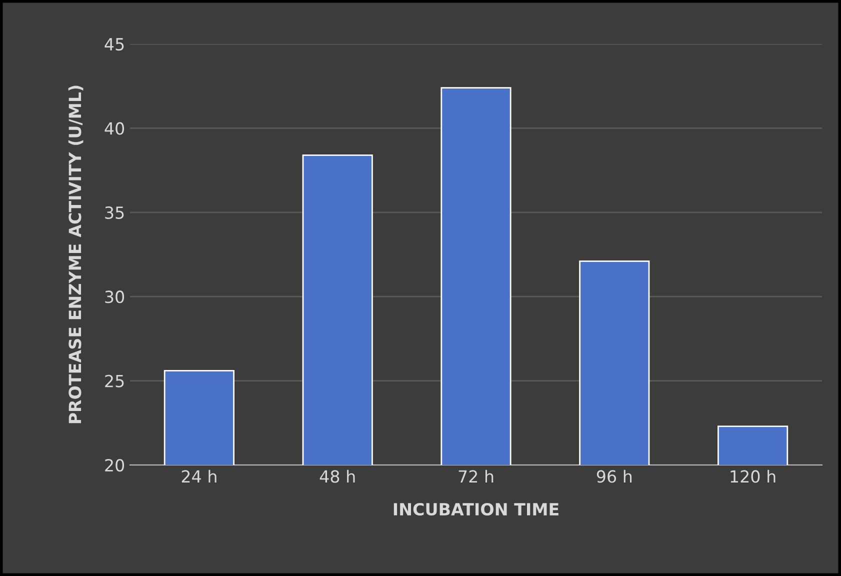 This screenshot has width=841, height=576. What do you see at coordinates (753, 476) in the screenshot?
I see `x-tick-label: 120 h` at bounding box center [753, 476].